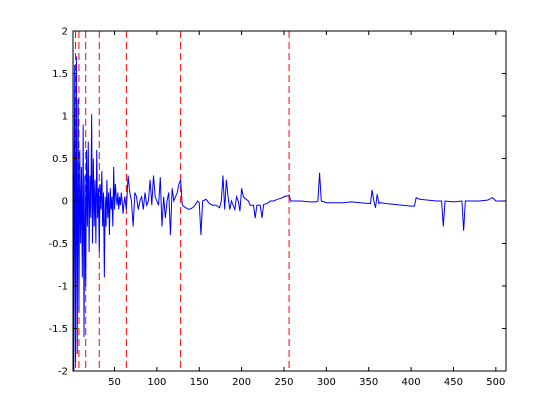 The image size is (559, 419). I want to click on y-tick-label: -2, so click(63, 372).